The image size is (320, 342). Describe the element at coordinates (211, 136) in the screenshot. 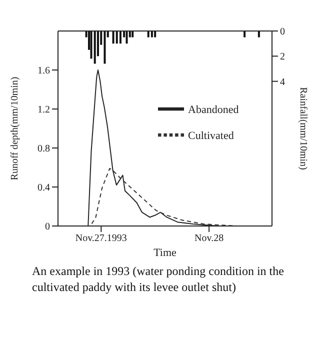

I see `legend-label: Cultivated` at that location.